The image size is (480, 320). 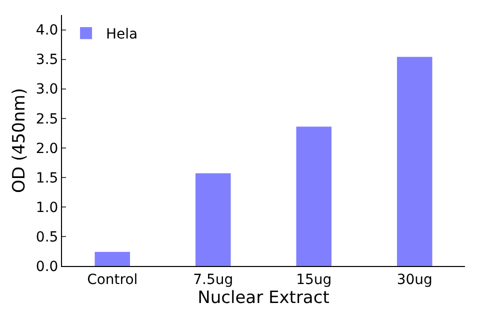 What do you see at coordinates (213, 280) in the screenshot?
I see `x-tick-label: 7.5ug` at bounding box center [213, 280].